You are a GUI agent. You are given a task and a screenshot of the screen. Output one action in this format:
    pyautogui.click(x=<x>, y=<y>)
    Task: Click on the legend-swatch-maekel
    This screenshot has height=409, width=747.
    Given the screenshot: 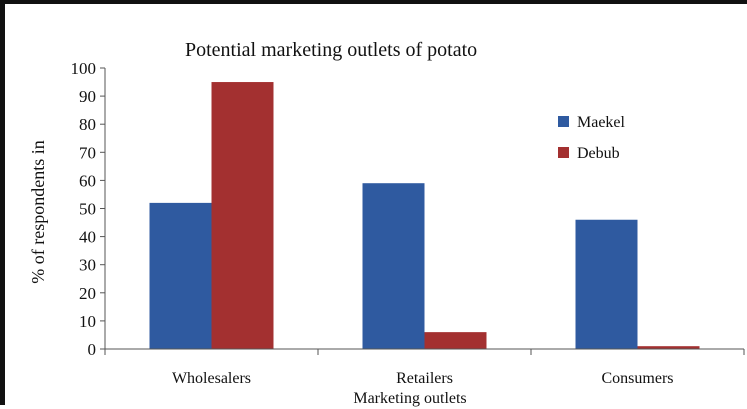 What is the action you would take?
    pyautogui.click(x=563, y=121)
    